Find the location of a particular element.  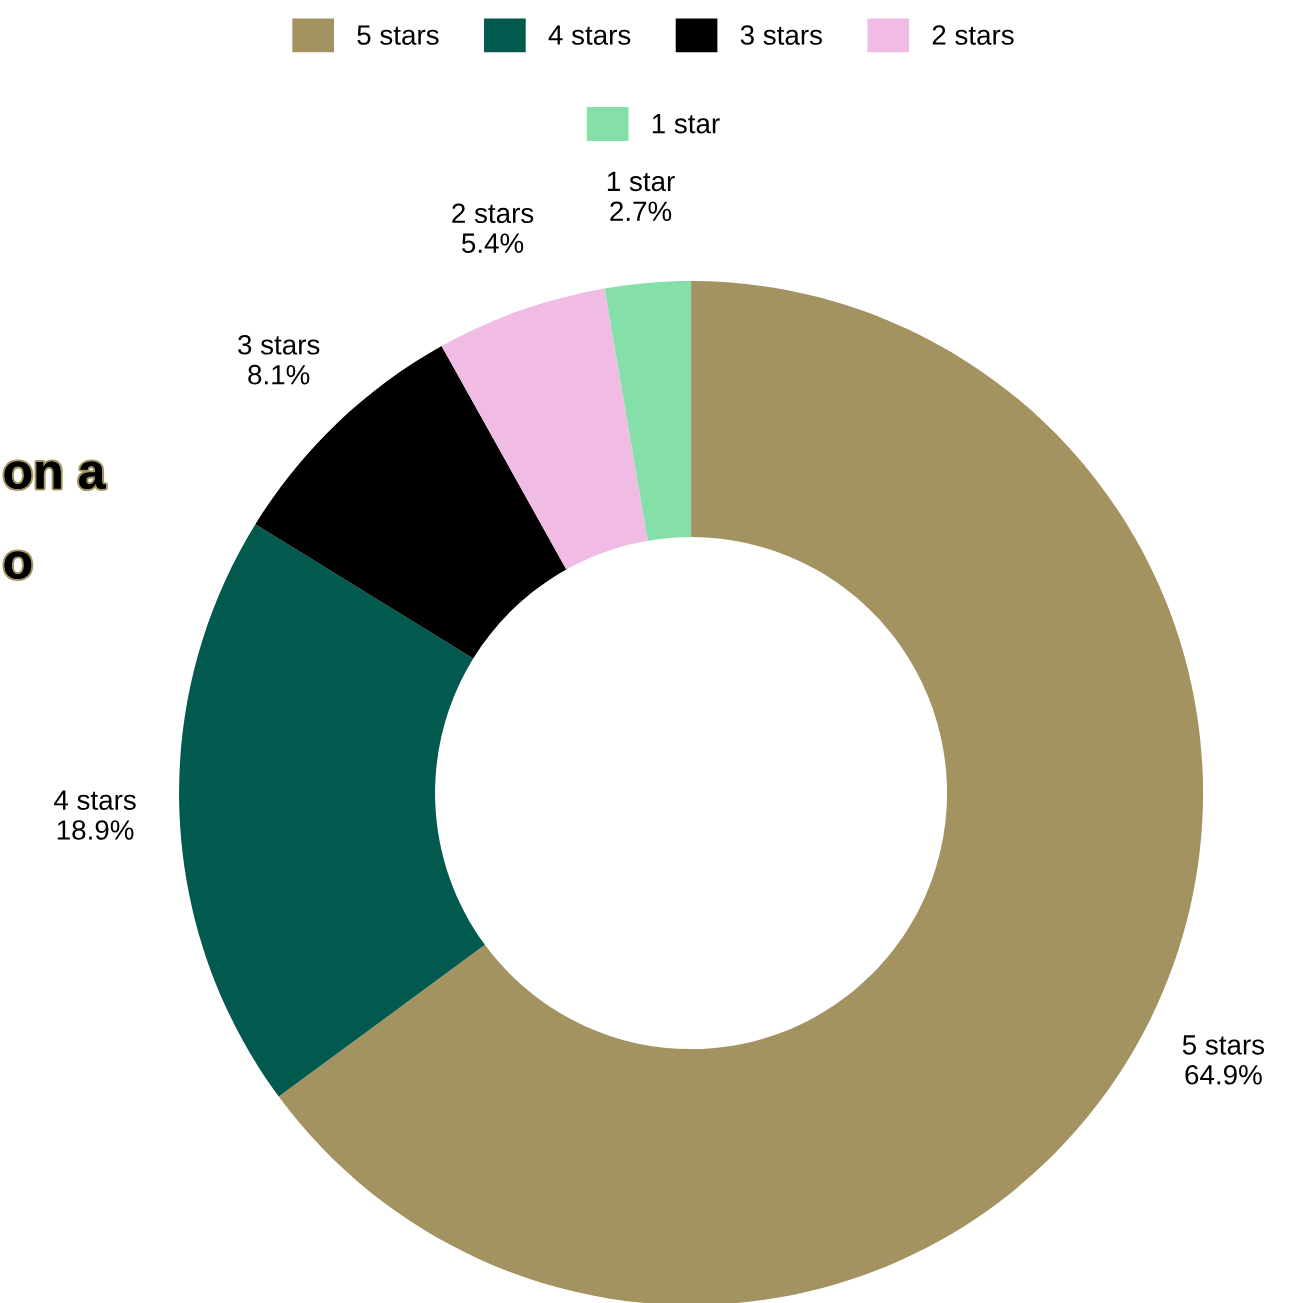

data-label: 18.9% is located at coordinates (95, 830).